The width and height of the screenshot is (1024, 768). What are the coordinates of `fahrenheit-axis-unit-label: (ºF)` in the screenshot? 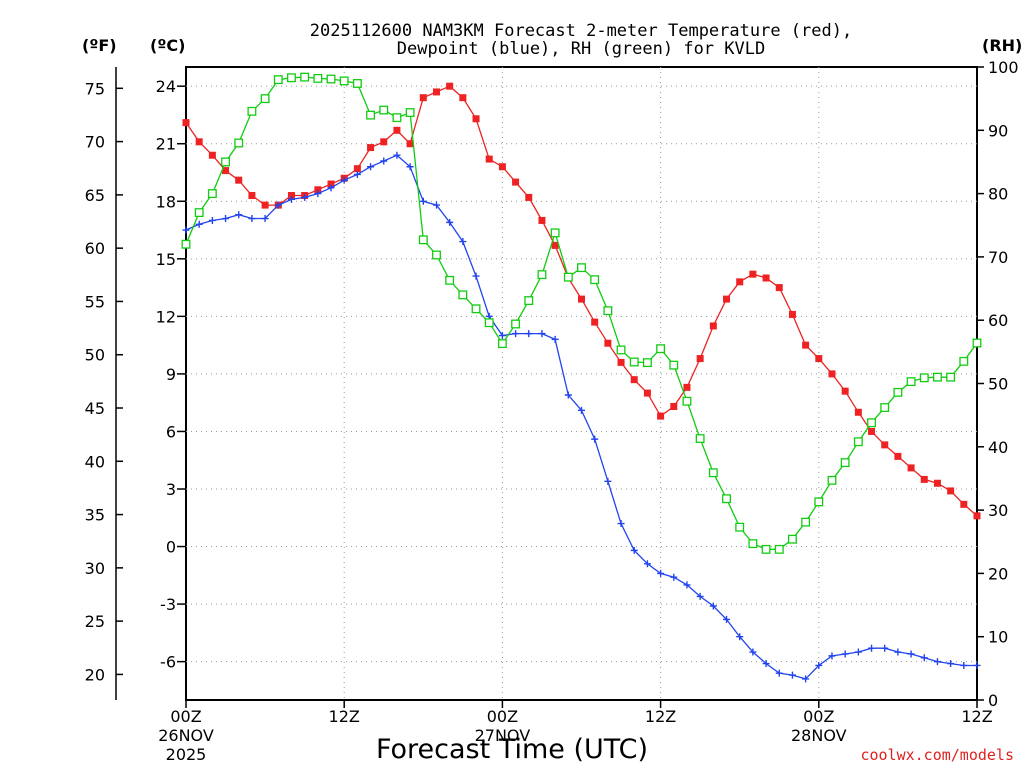 It's located at (99, 45).